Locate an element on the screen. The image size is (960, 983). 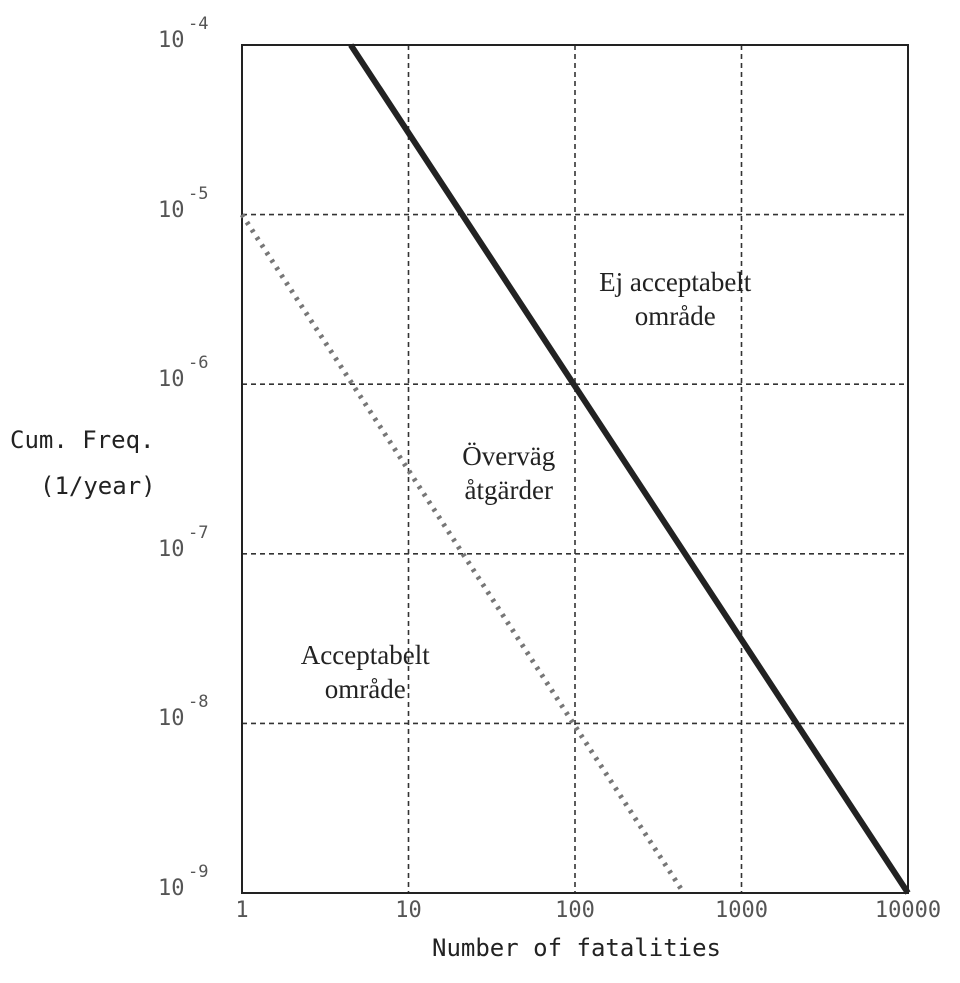
region-annotation-line2: åtgärder is located at coordinates (508, 489).